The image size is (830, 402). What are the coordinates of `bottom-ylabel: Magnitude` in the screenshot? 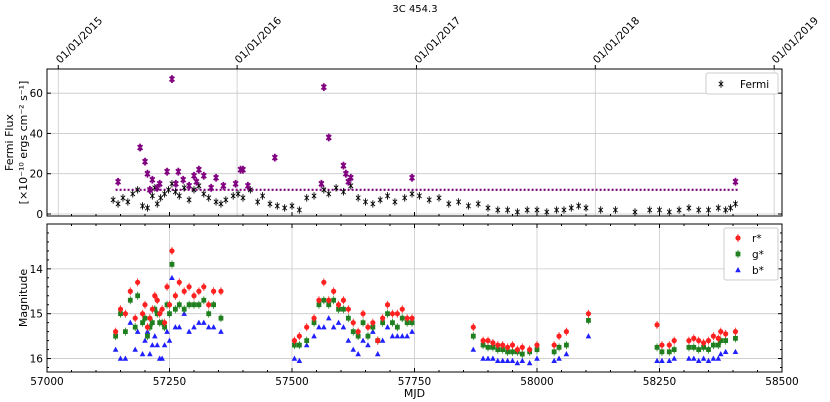 It's located at (23, 298).